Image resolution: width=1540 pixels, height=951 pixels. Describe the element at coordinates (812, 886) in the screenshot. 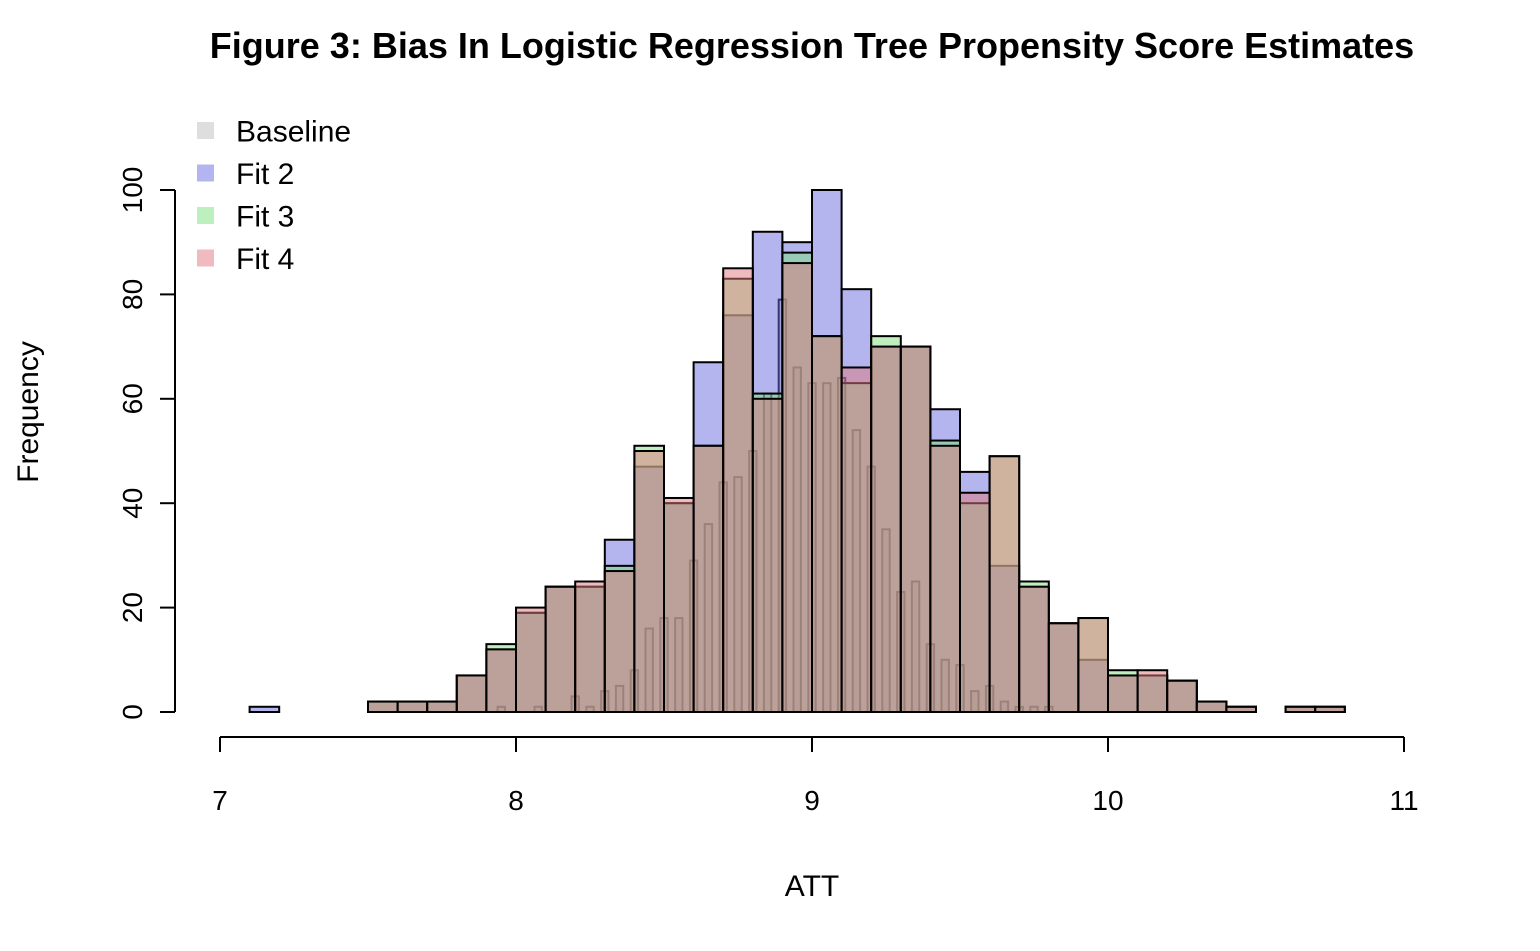

I see `x-axis-label: ATT` at that location.